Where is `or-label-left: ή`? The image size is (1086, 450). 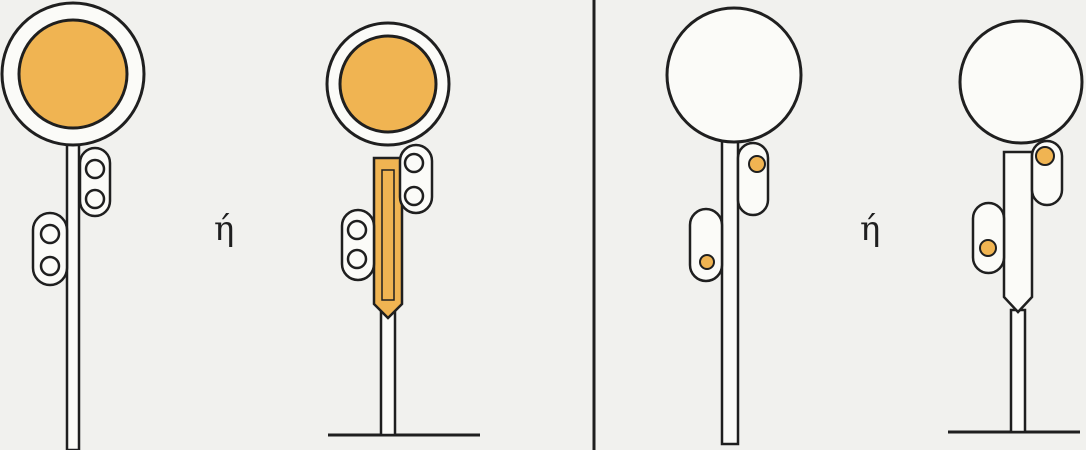 or-label-left: ή is located at coordinates (224, 229).